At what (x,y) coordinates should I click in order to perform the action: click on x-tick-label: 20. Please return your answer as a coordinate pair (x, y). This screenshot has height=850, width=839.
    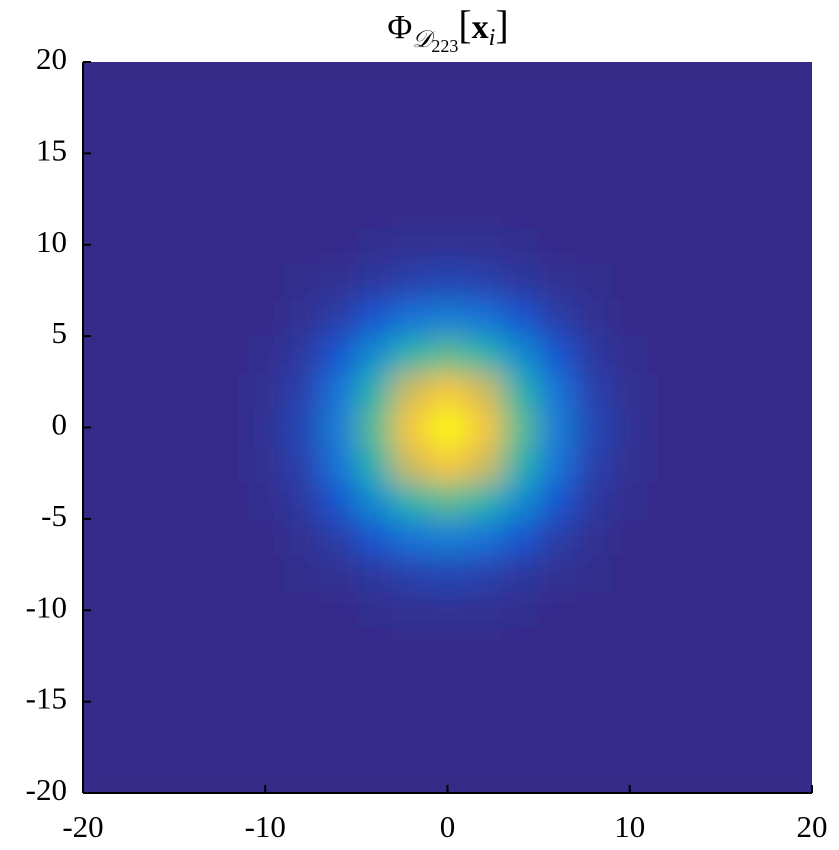
    Looking at the image, I should click on (812, 826).